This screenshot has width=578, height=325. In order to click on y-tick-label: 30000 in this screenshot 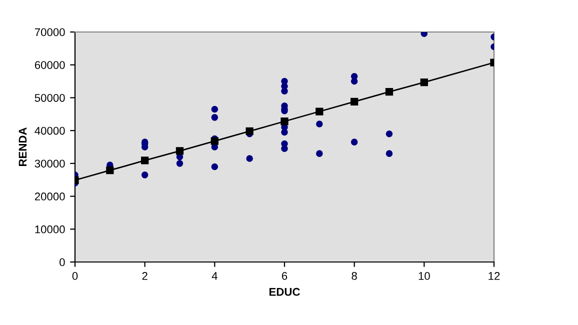, I will do `click(49, 164)`.